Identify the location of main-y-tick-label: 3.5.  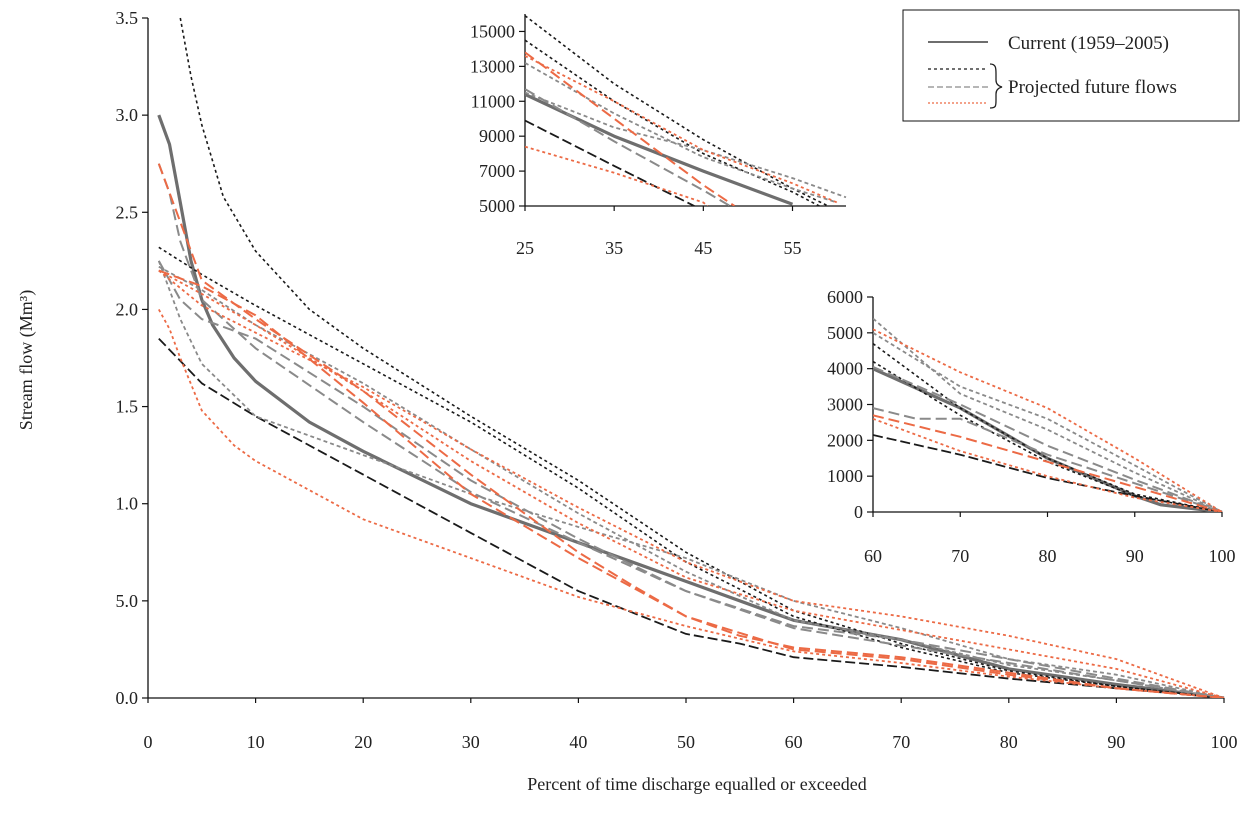
(127, 18).